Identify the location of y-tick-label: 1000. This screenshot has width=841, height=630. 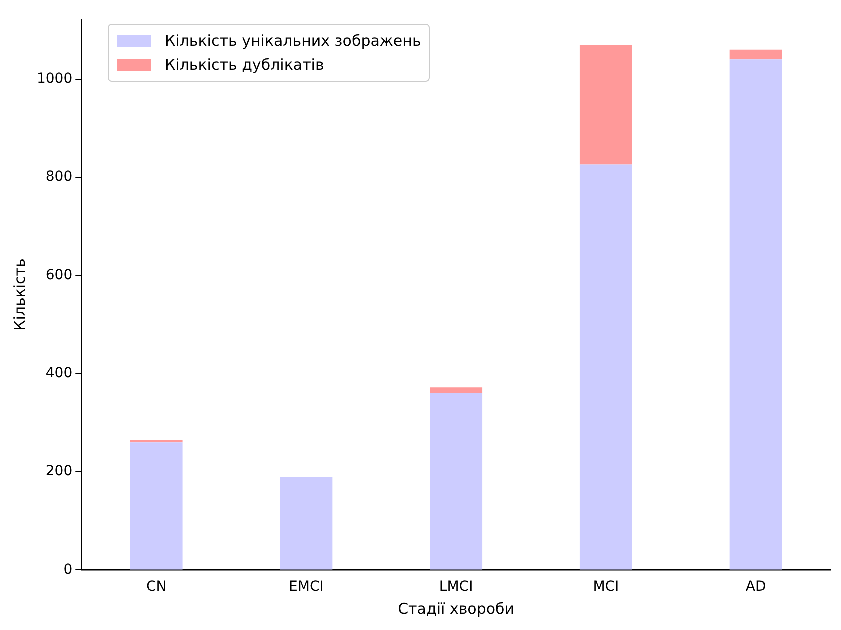
(54, 78).